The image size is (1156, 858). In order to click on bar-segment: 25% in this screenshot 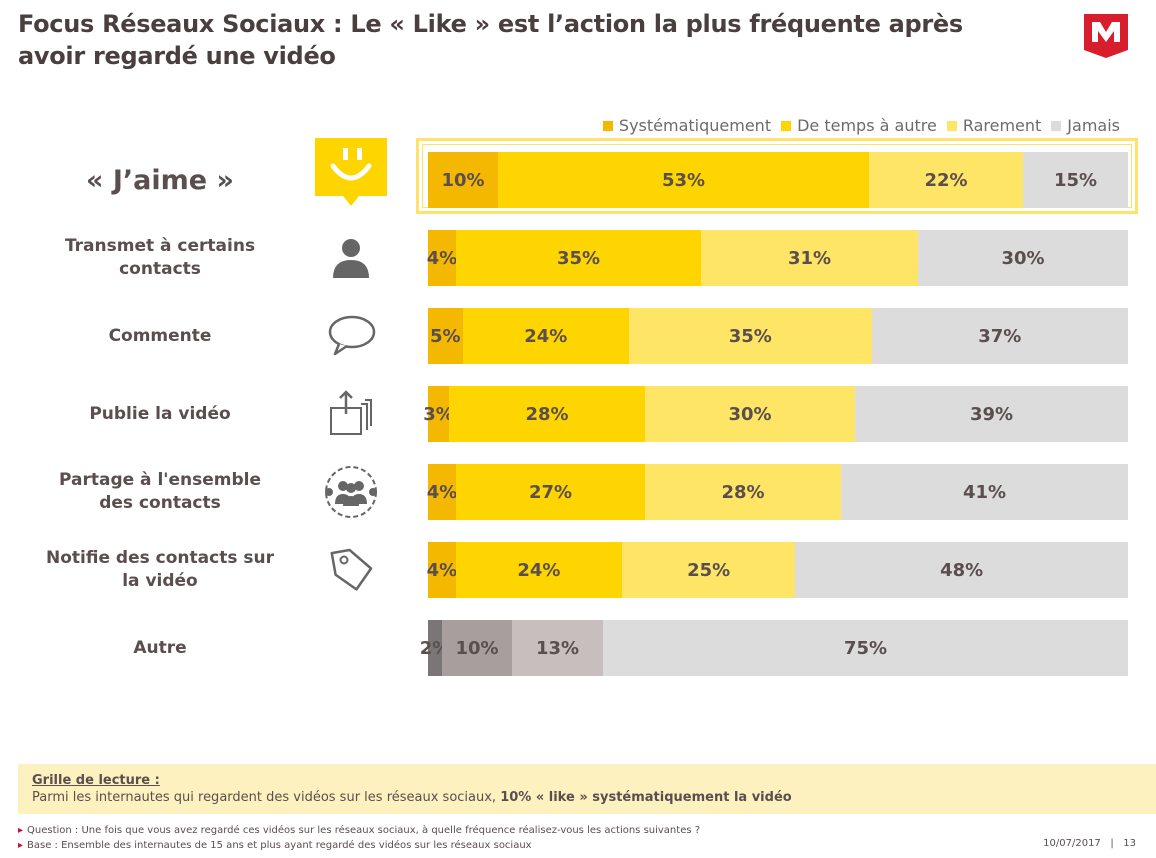, I will do `click(709, 570)`.